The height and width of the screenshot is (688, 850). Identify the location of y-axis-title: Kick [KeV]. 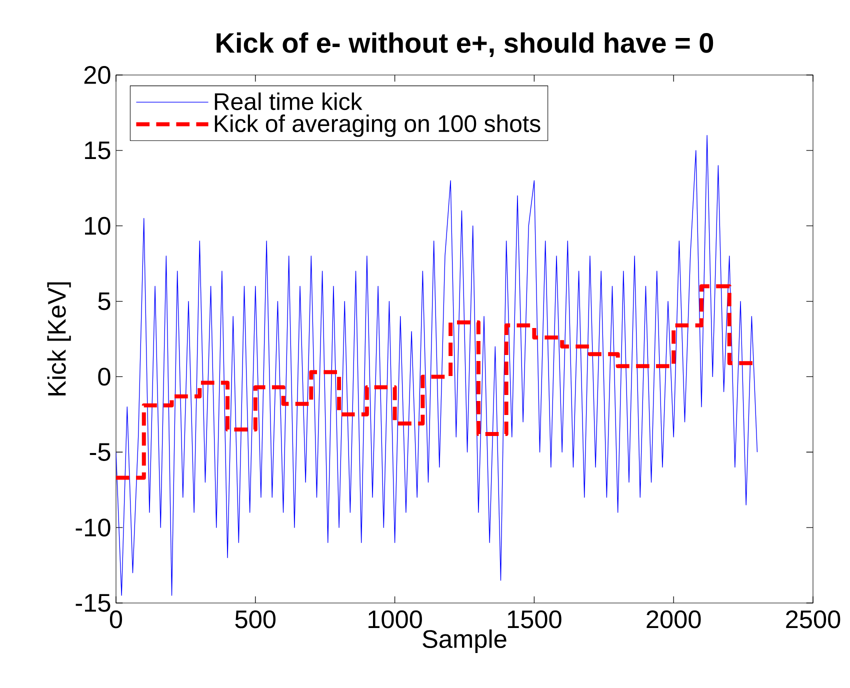
(59, 339).